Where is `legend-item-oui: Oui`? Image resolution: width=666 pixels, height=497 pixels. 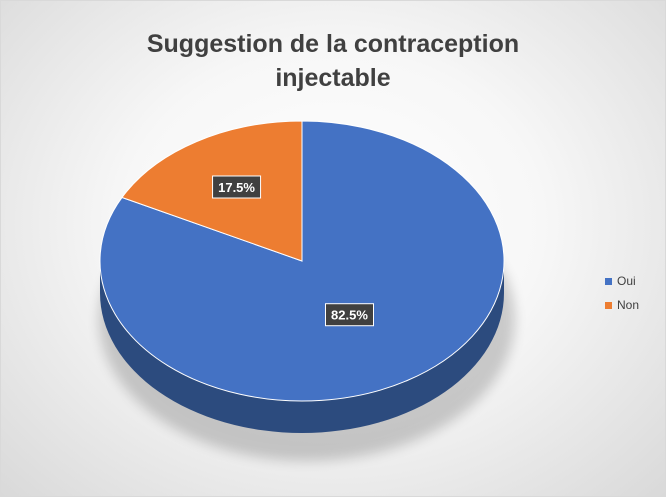
legend-item-oui: Oui is located at coordinates (622, 281).